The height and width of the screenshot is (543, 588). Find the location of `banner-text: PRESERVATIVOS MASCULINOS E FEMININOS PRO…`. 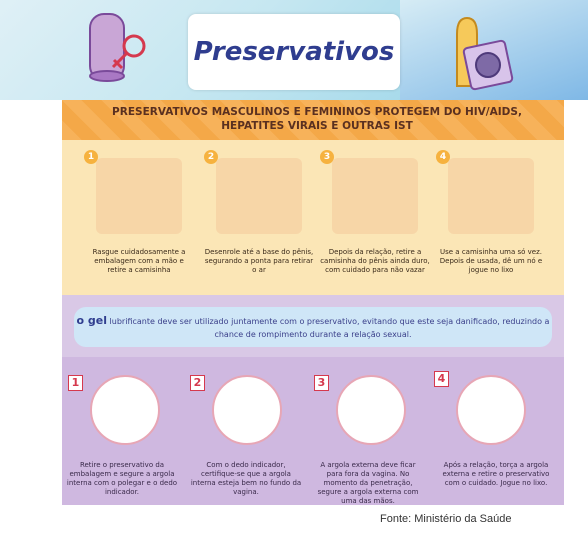

banner-text: PRESERVATIVOS MASCULINOS E FEMININOS PRO… is located at coordinates (317, 119).